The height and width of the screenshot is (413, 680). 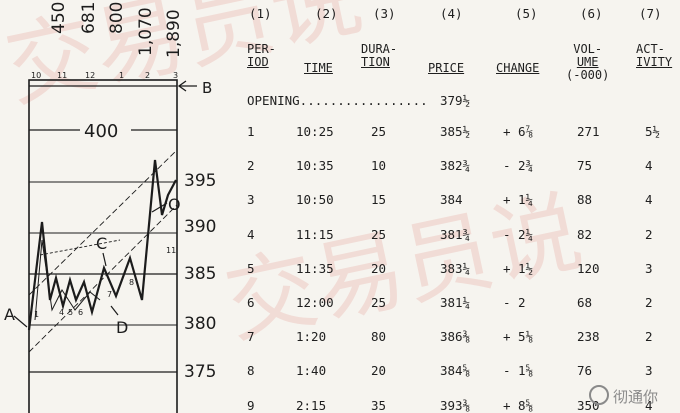 What do you see at coordinates (379, 405) in the screenshot?
I see `cell-duration: 35` at bounding box center [379, 405].